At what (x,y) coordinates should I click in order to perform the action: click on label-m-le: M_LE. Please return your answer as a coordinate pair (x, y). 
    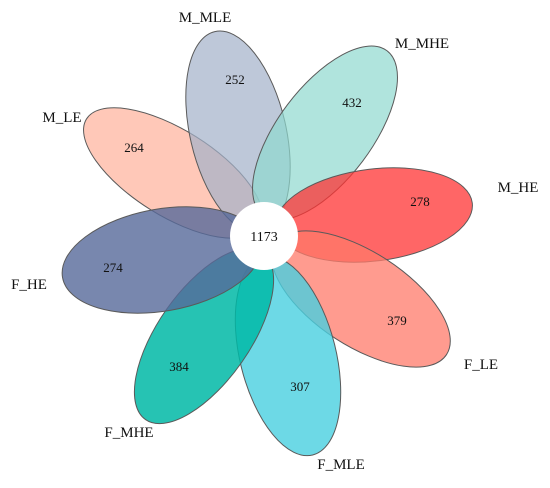
    Looking at the image, I should click on (61, 118).